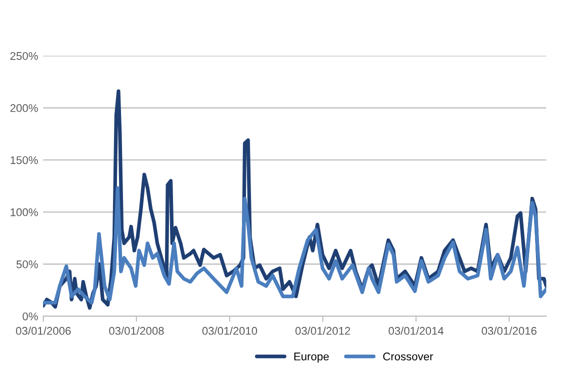 Image resolution: width=575 pixels, height=372 pixels. What do you see at coordinates (24, 108) in the screenshot?
I see `y-tick-label: 200%` at bounding box center [24, 108].